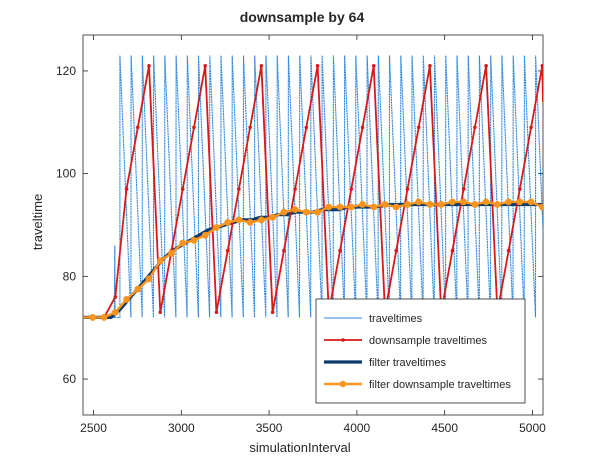  What do you see at coordinates (408, 363) in the screenshot?
I see `legend-entry-label: filter traveltimes` at bounding box center [408, 363].